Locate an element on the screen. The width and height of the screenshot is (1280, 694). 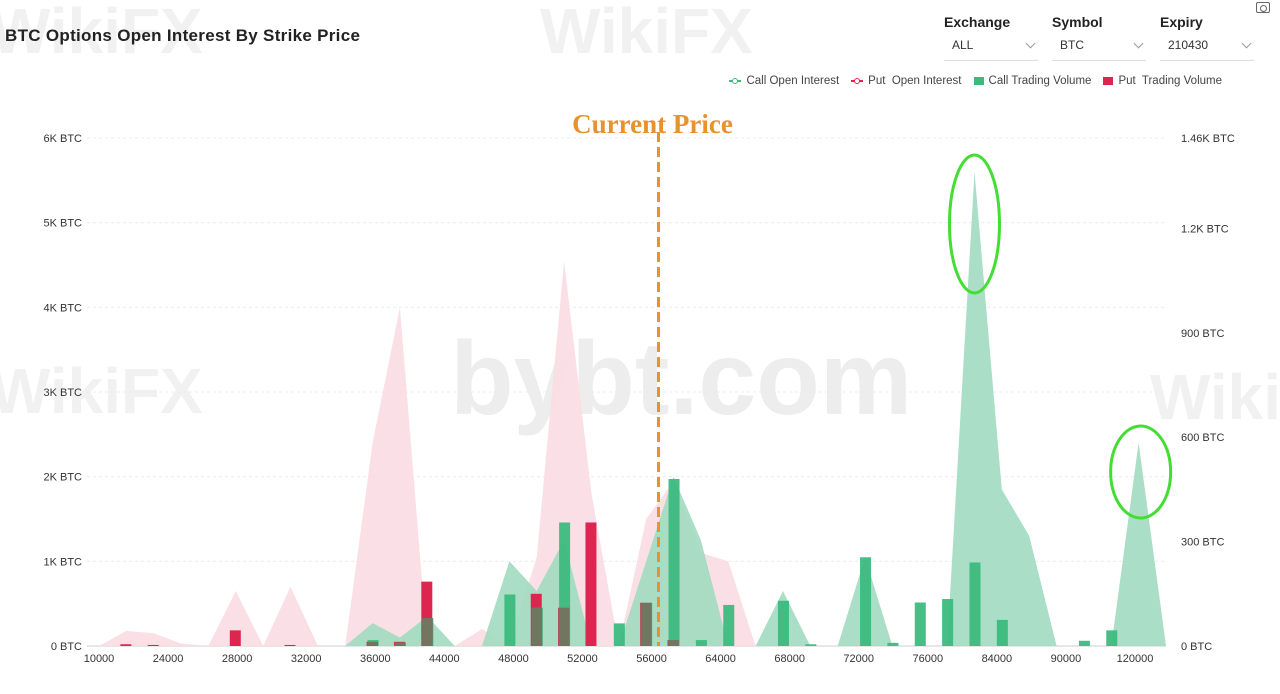
legend-put-open-interest: Put Open Interest is located at coordinates (906, 81).